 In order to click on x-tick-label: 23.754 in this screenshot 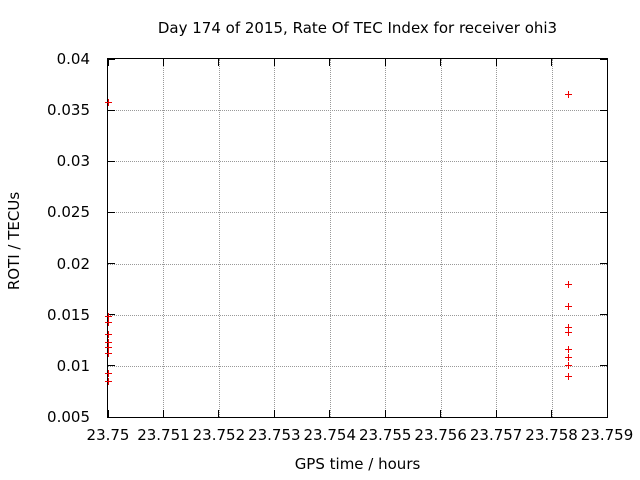, I will do `click(330, 435)`.